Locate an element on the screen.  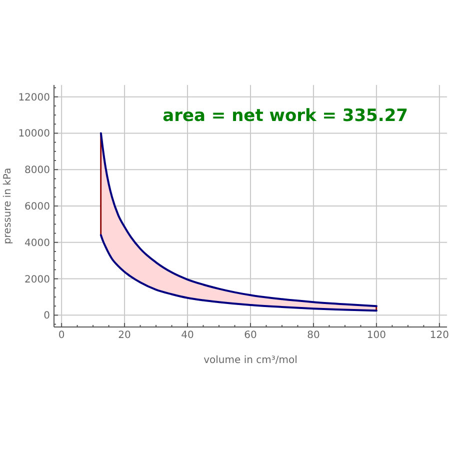
x-tick-label: 120 is located at coordinates (439, 336).